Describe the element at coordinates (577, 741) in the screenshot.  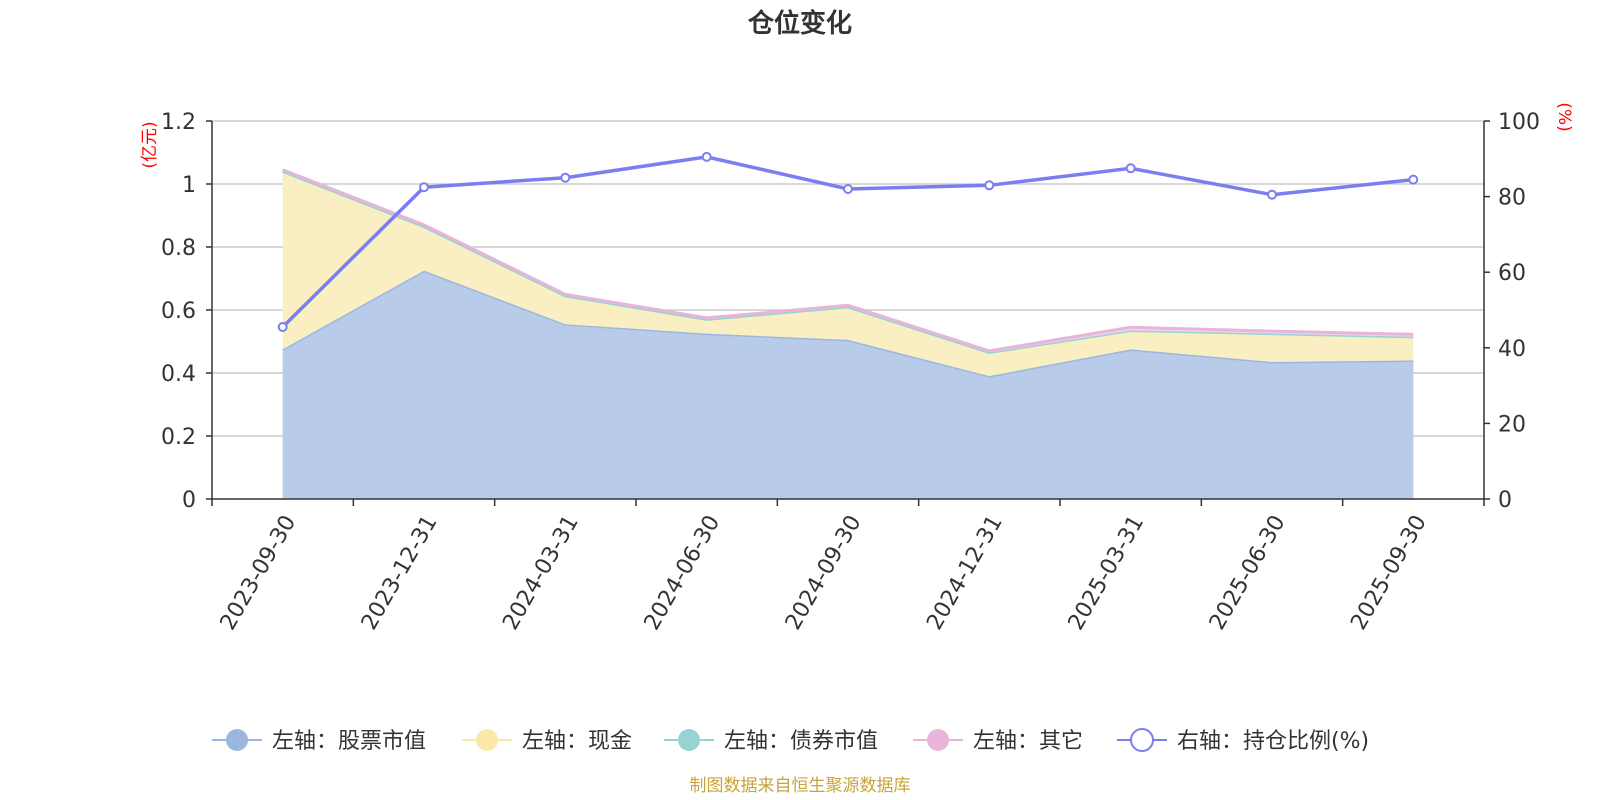
I see `legend-label: 左轴：现金` at that location.